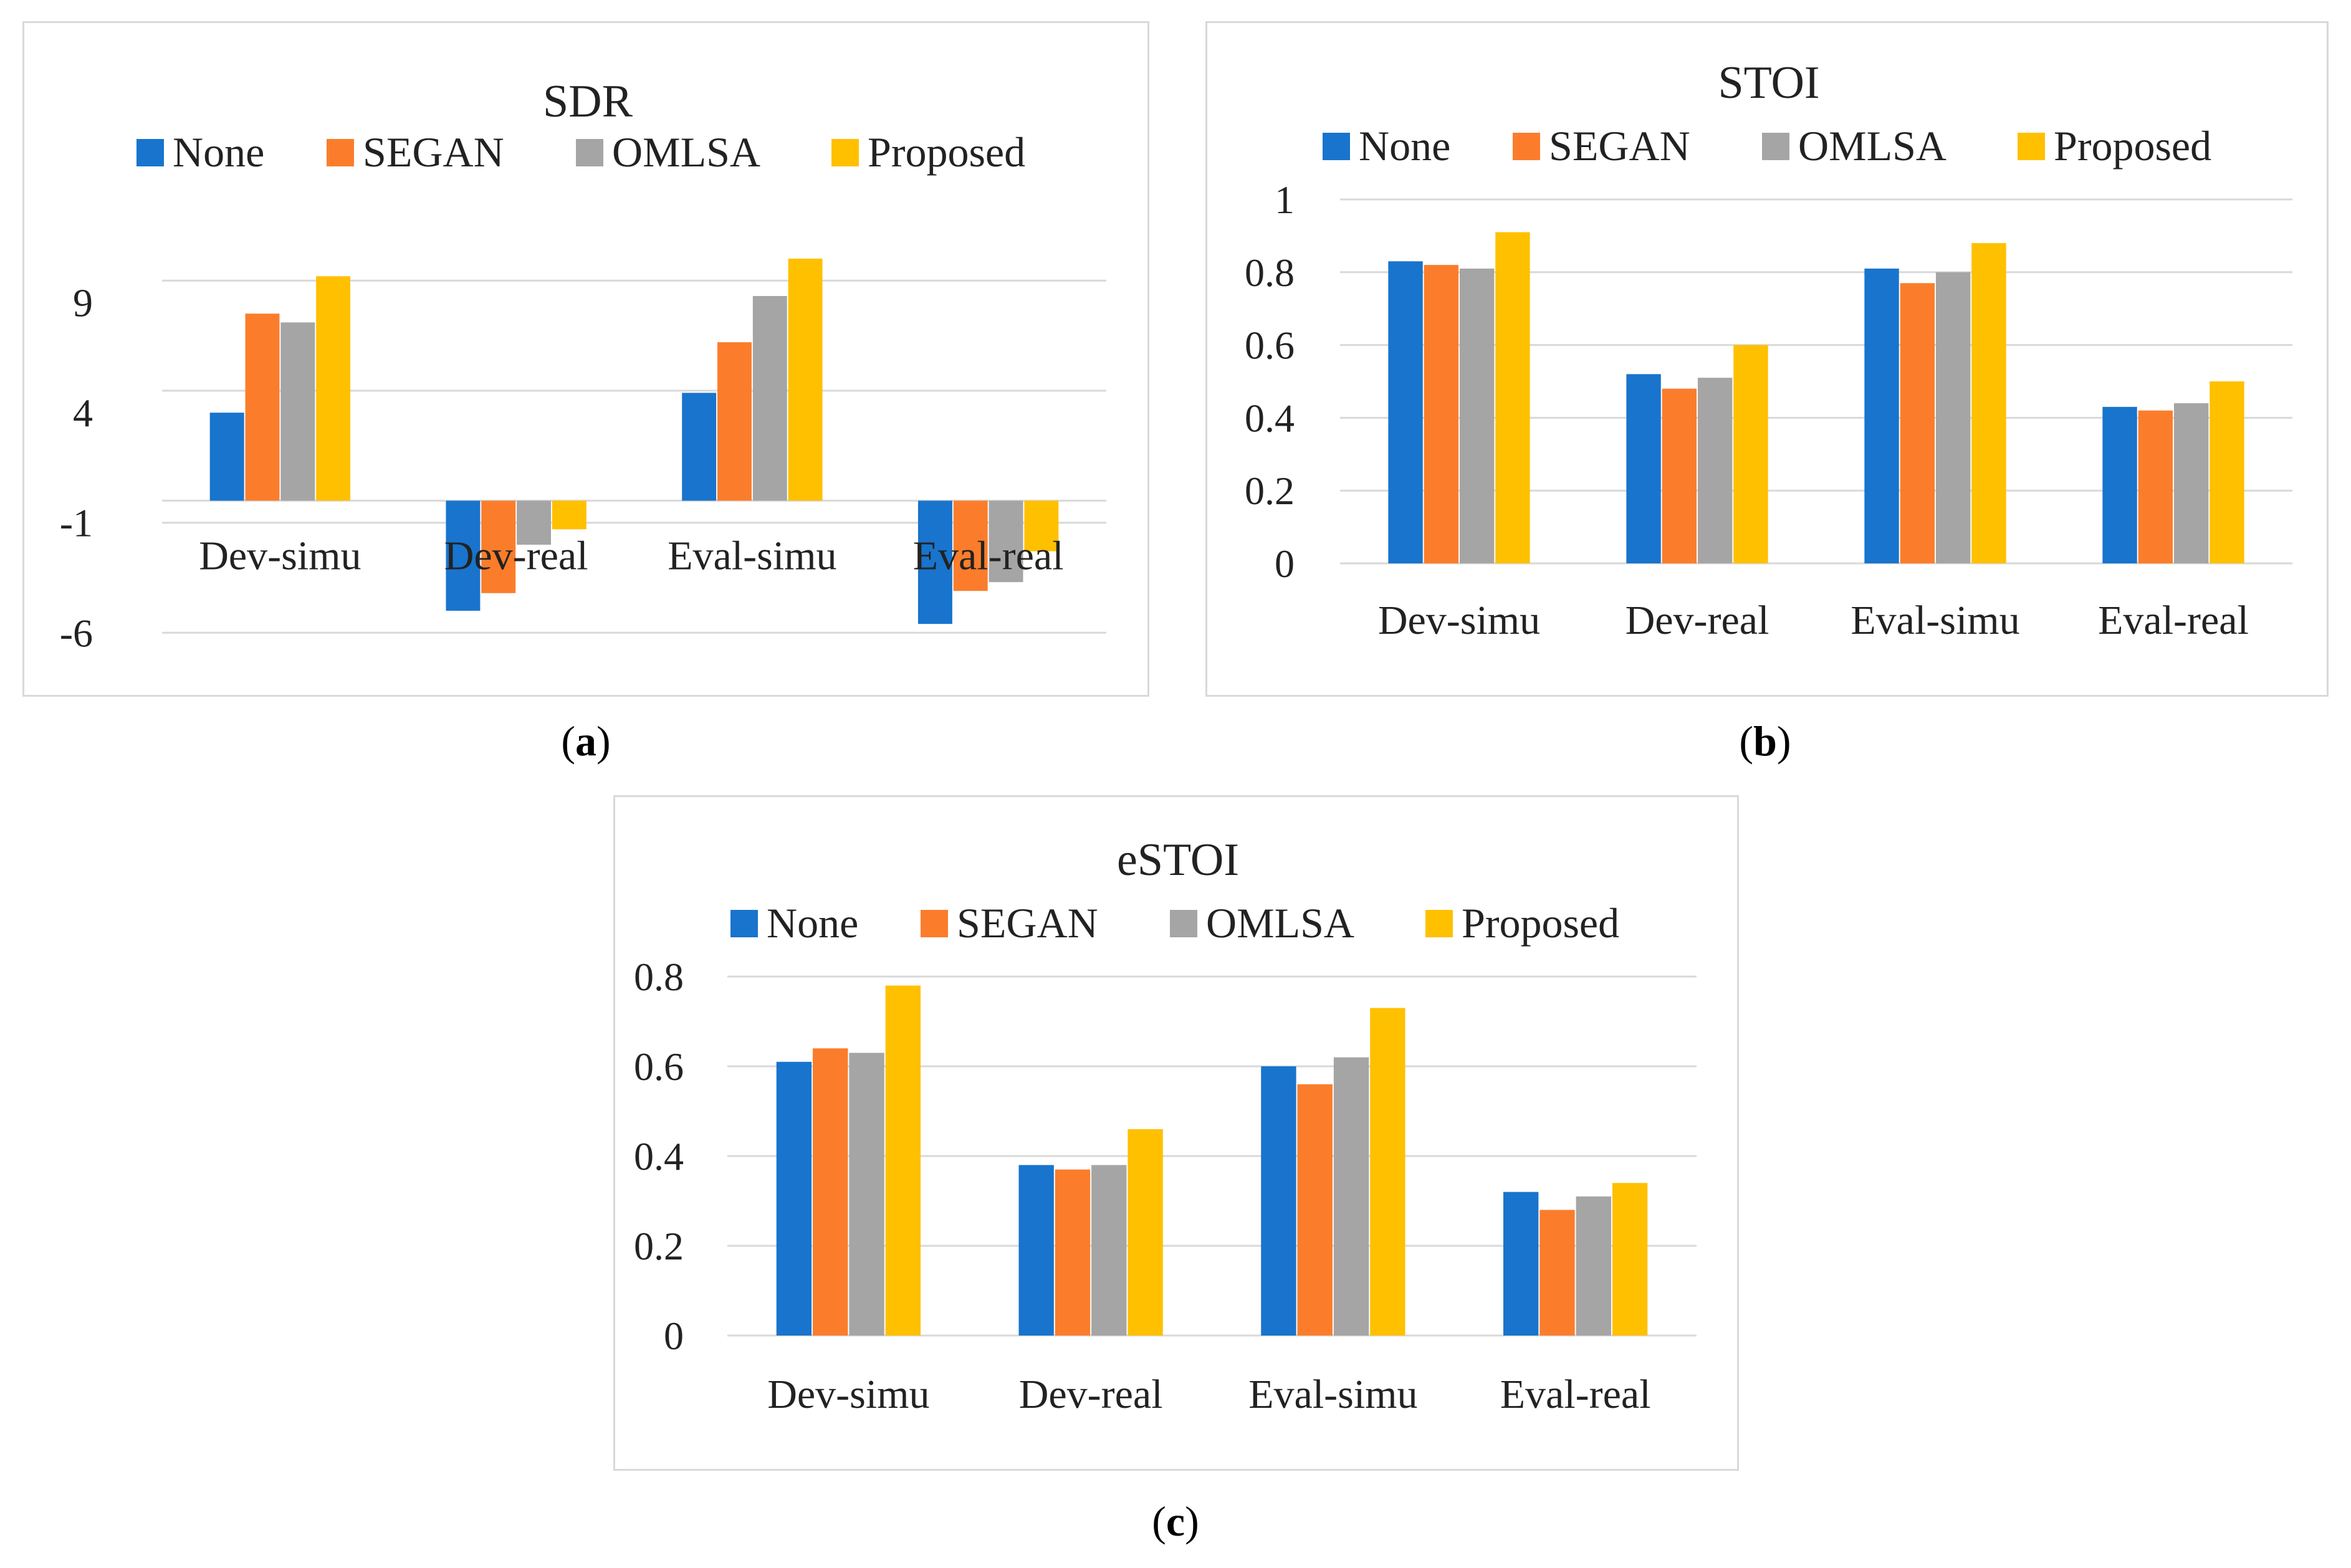  Describe the element at coordinates (1765, 741) in the screenshot. I see `caption-b: (b)` at that location.